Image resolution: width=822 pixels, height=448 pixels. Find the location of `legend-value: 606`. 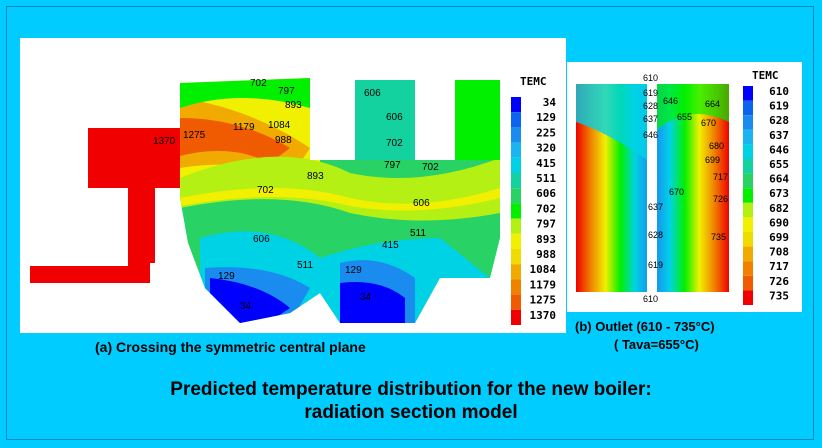

legend-value: 606 is located at coordinates (546, 193).